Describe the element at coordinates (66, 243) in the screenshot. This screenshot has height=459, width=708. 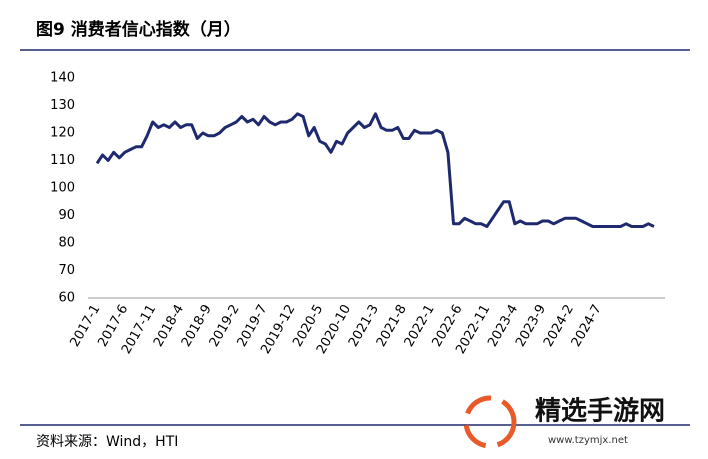
I see `y-tick-label: 80` at that location.